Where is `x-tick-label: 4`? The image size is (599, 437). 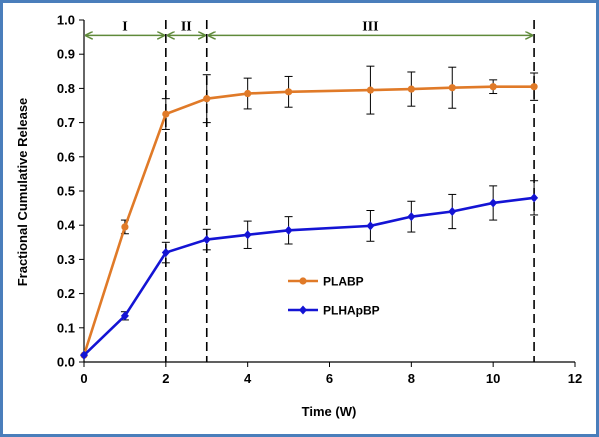 x-tick-label: 4 is located at coordinates (248, 378).